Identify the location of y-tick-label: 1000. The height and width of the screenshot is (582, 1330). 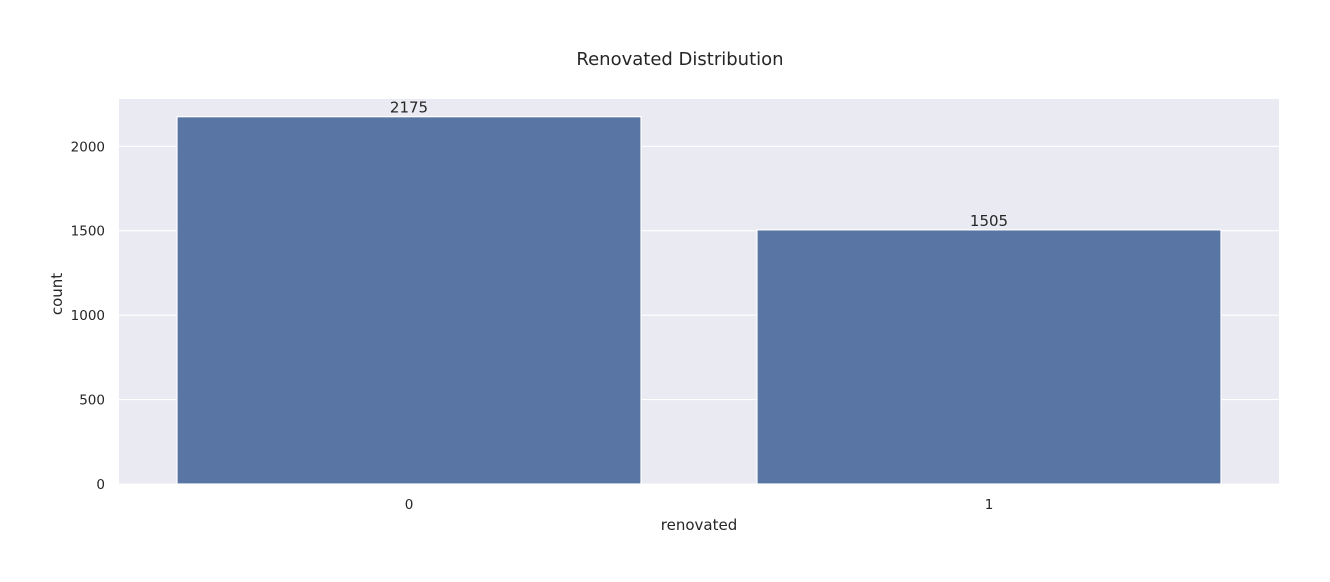
(88, 316).